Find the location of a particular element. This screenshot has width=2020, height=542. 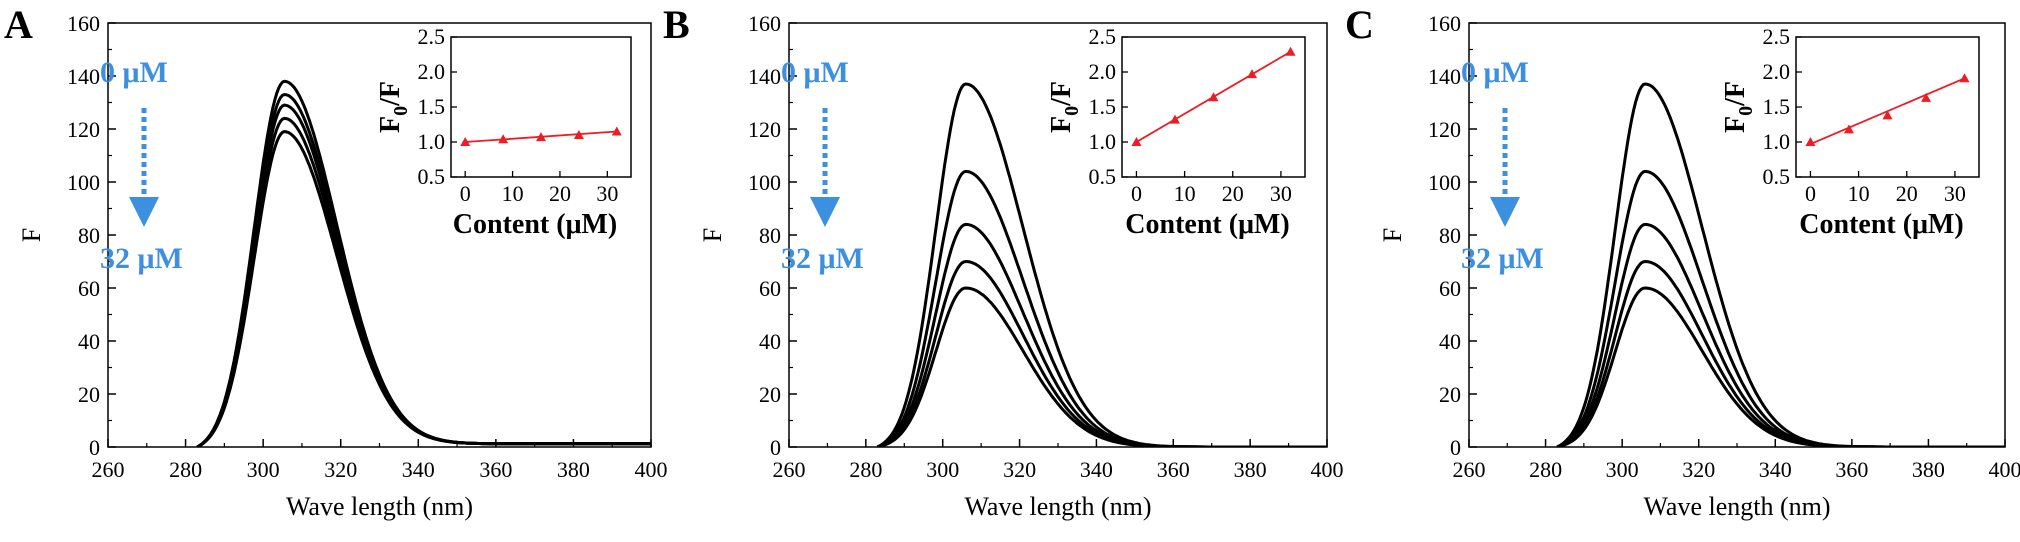

inset-y-label-sub: 0 is located at coordinates (1072, 111).